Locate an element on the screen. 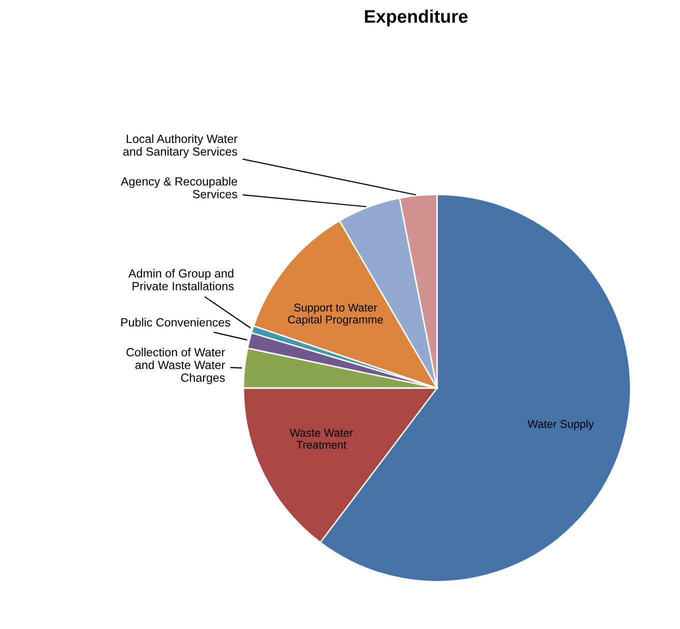  slice-label: Public Conveniences is located at coordinates (175, 322).